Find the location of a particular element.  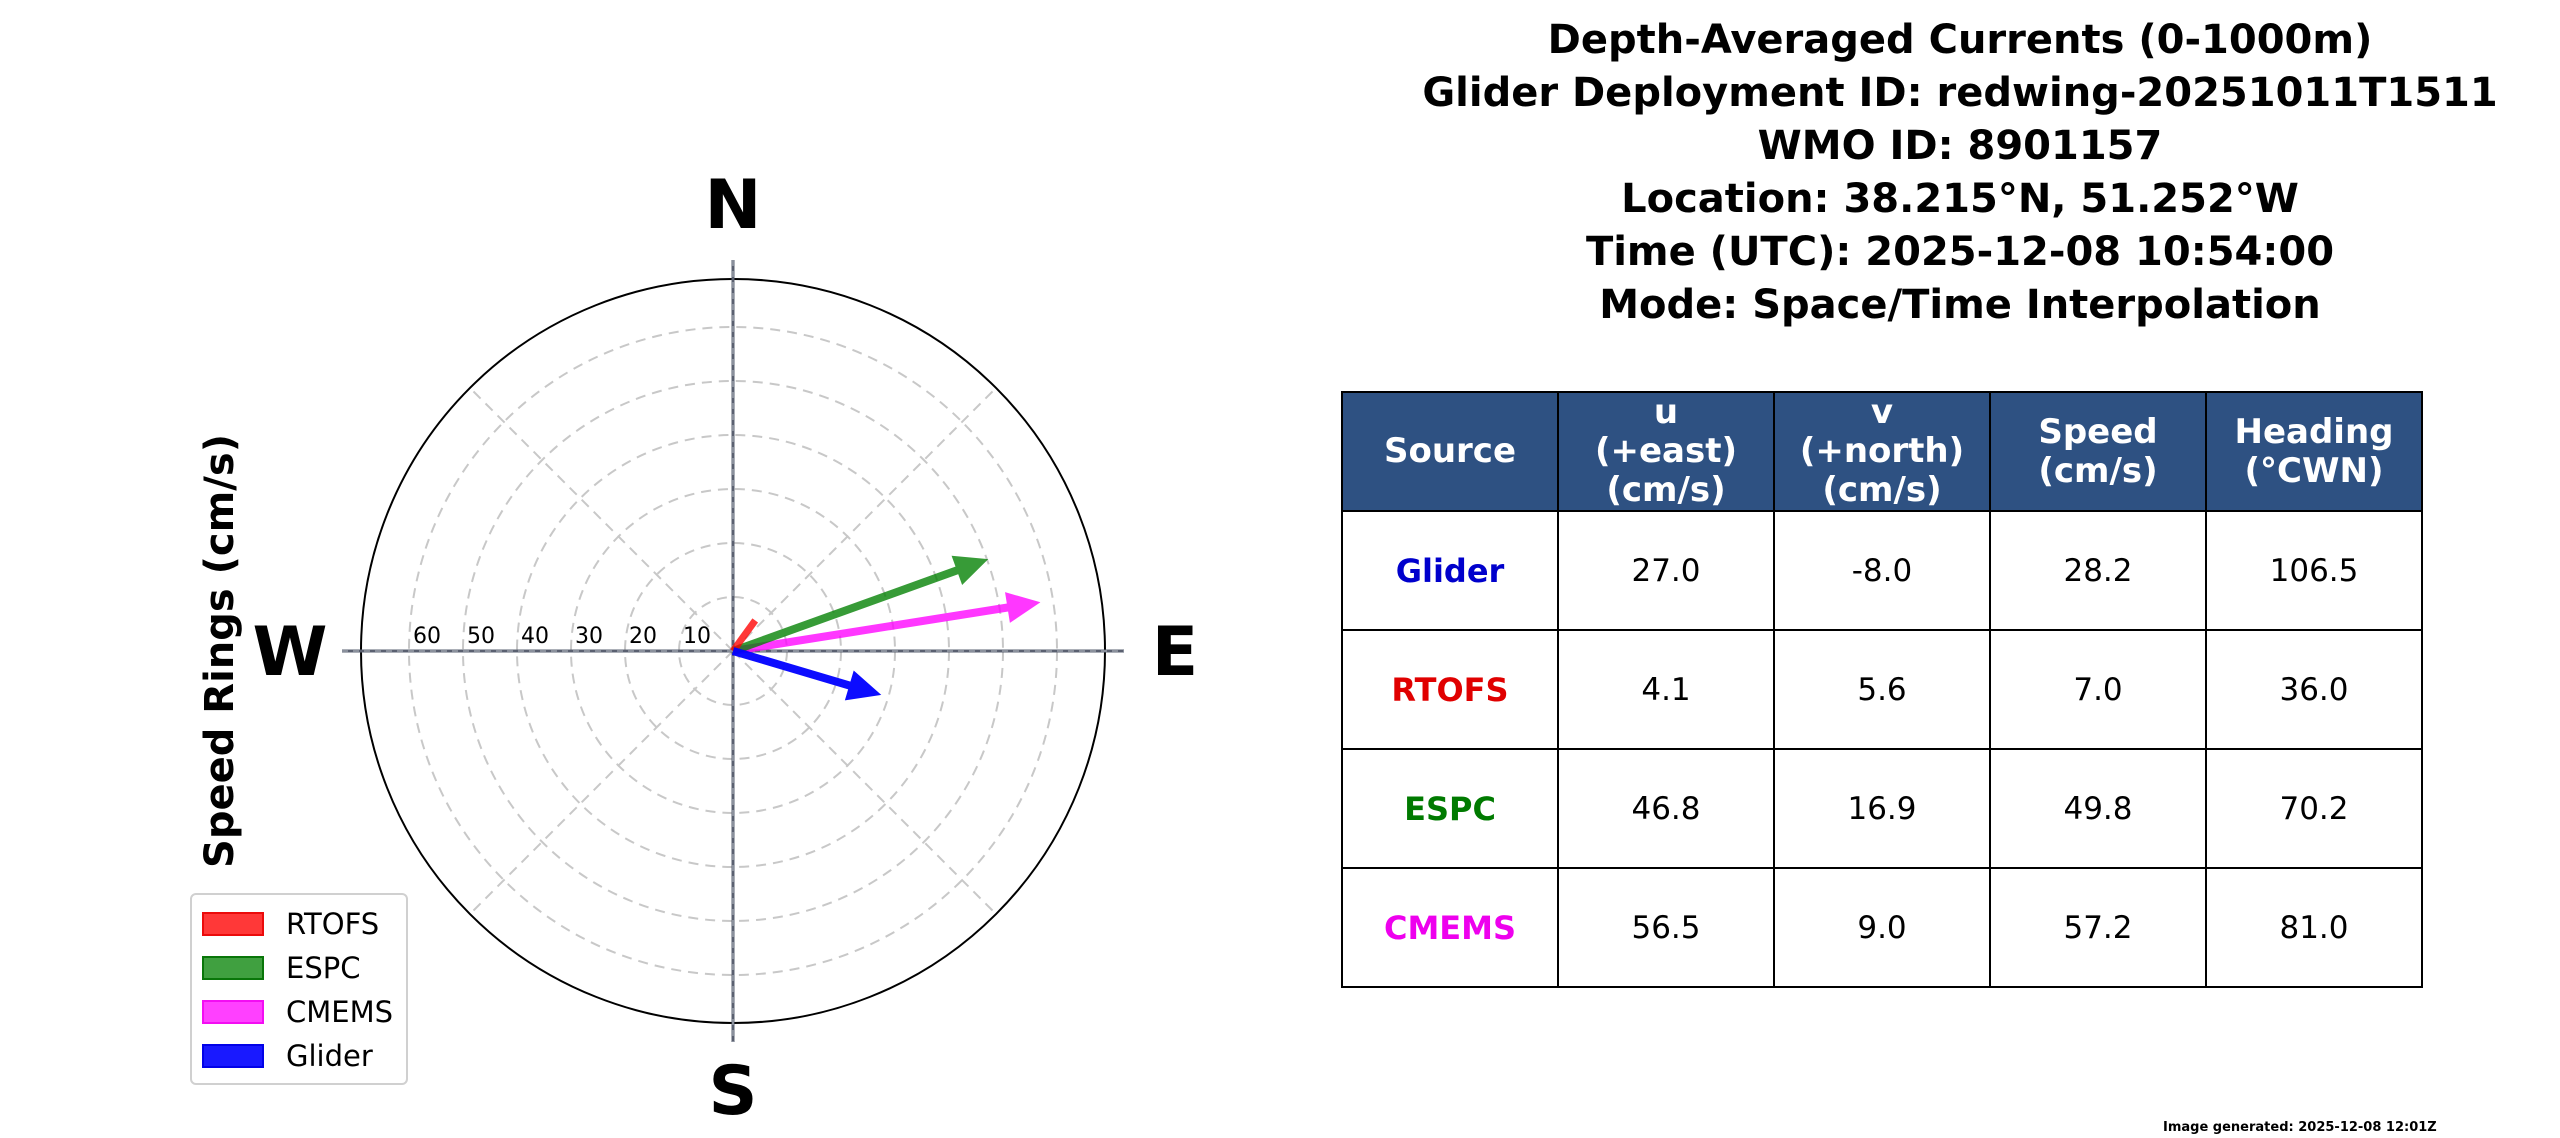

image-generated-timestamp: Image generated: 2025-12-08 12:01Z is located at coordinates (2300, 1127).